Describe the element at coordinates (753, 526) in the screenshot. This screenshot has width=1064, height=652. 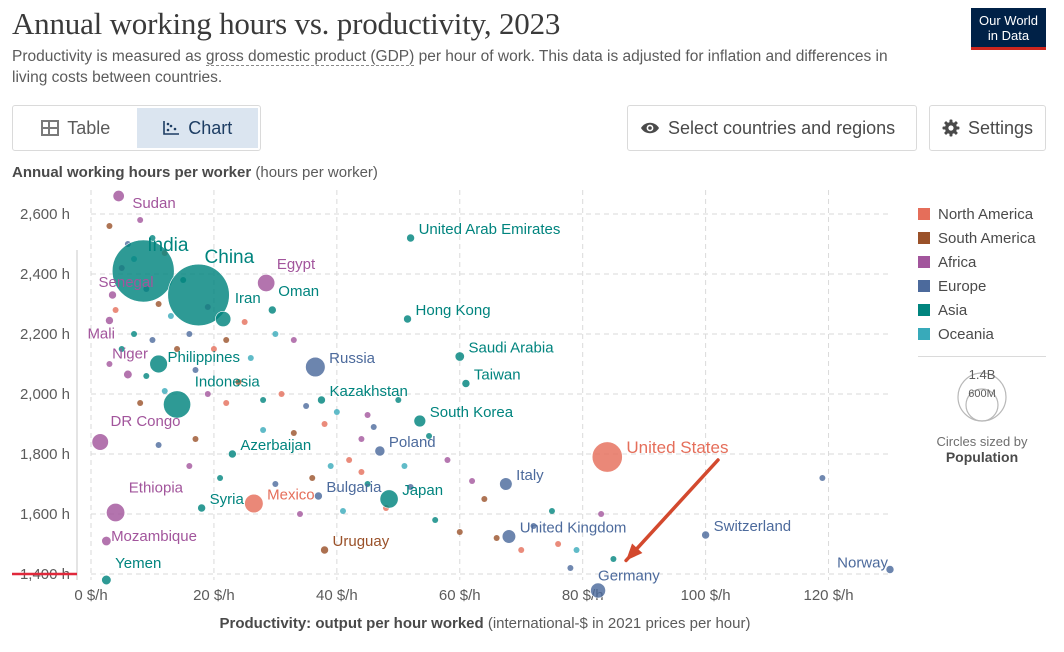
I see `data-label: Switzerland` at that location.